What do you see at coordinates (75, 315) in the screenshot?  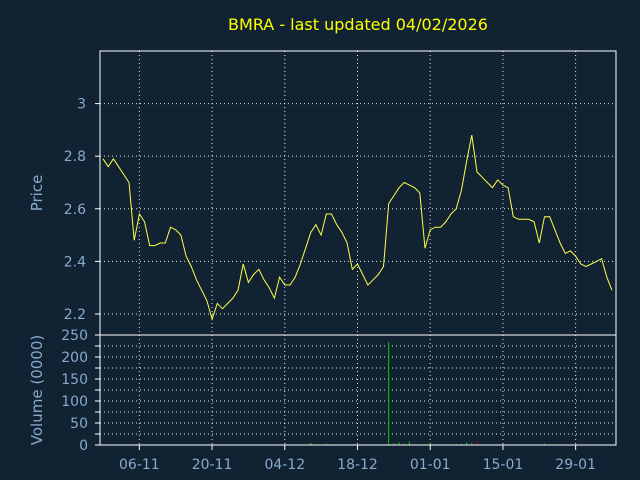 I see `price-y-tick-label: 2.2` at bounding box center [75, 315].